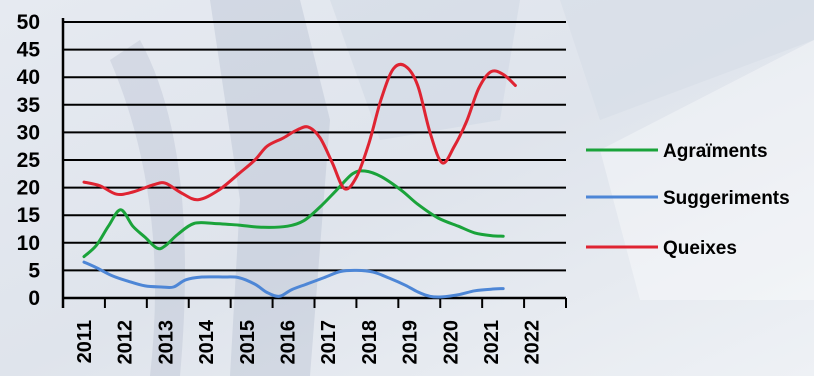 The height and width of the screenshot is (376, 814). I want to click on legend: Agraïments Suggeriments Queixes, so click(688, 200).